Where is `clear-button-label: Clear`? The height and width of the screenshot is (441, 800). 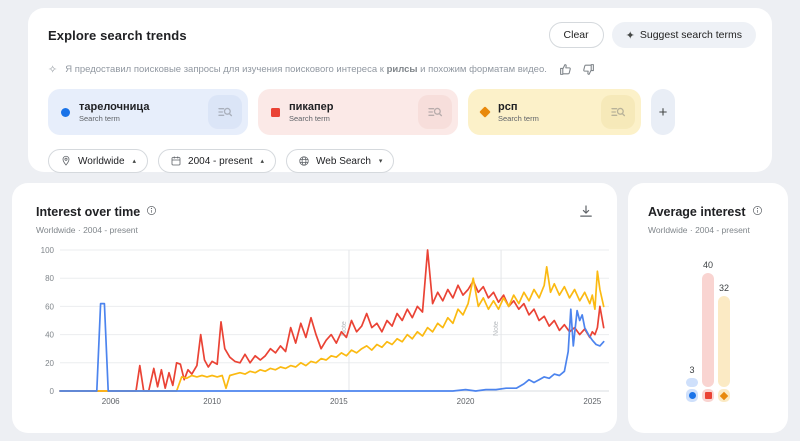 clear-button-label: Clear is located at coordinates (576, 35).